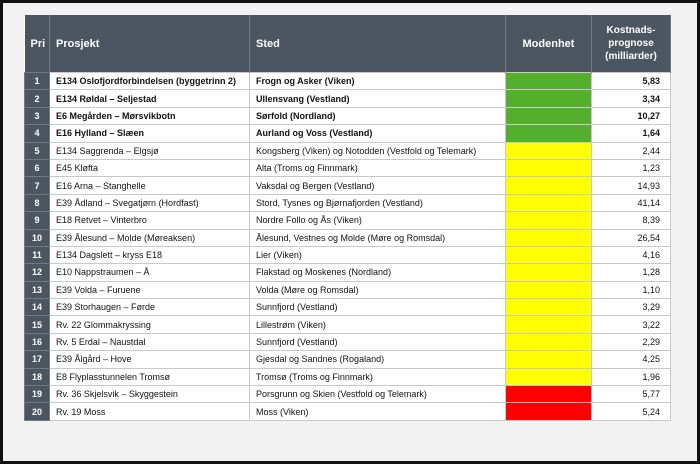 The image size is (700, 464). What do you see at coordinates (631, 116) in the screenshot?
I see `cost-cell: 10,27` at bounding box center [631, 116].